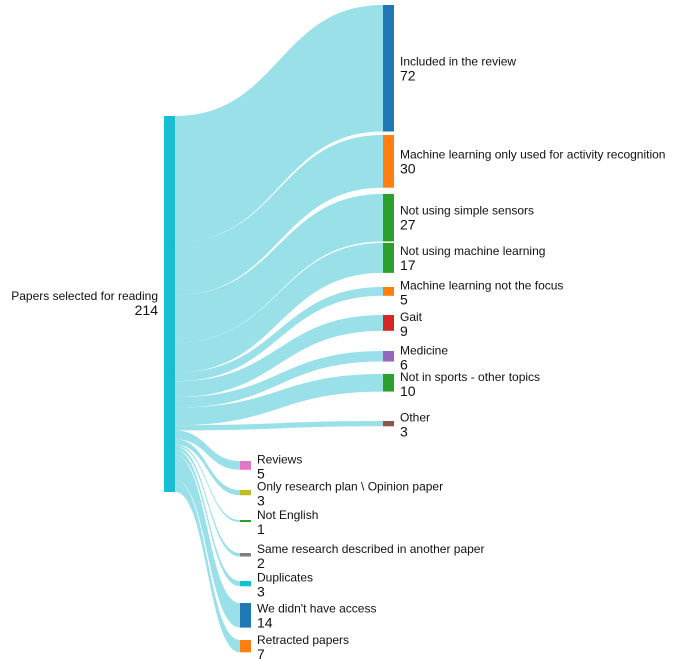 The height and width of the screenshot is (659, 685). What do you see at coordinates (245, 555) in the screenshot?
I see `node-same-research-described-in-another-paper` at bounding box center [245, 555].